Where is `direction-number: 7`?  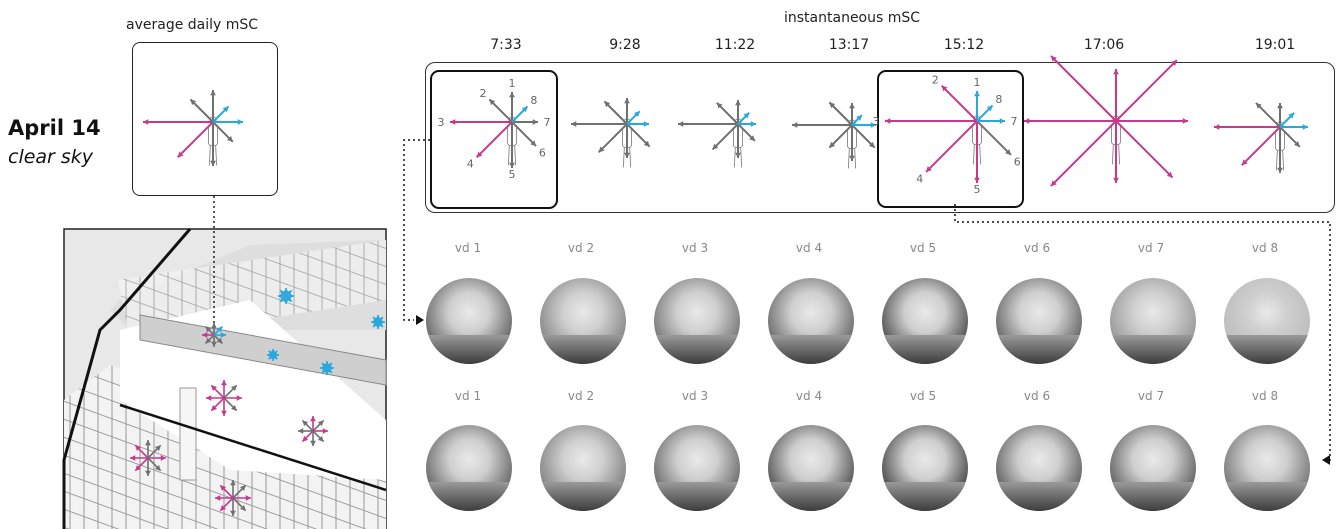 direction-number: 7 is located at coordinates (547, 122).